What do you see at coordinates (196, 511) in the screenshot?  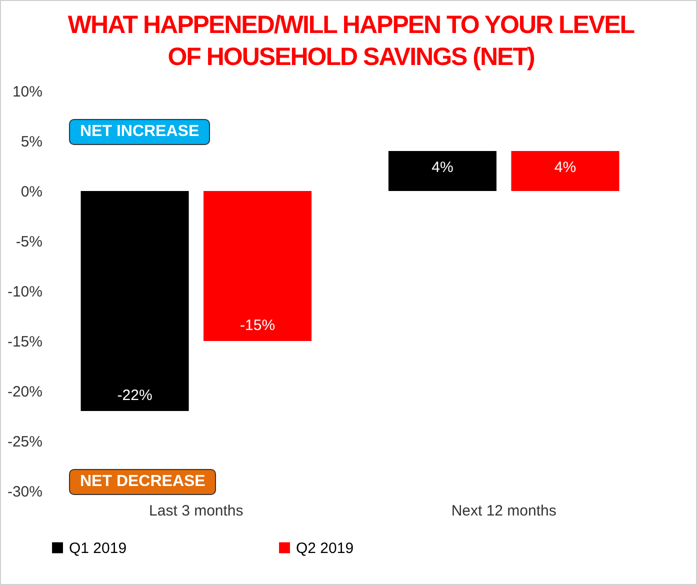 I see `x-tick-label: Last 3 months` at bounding box center [196, 511].